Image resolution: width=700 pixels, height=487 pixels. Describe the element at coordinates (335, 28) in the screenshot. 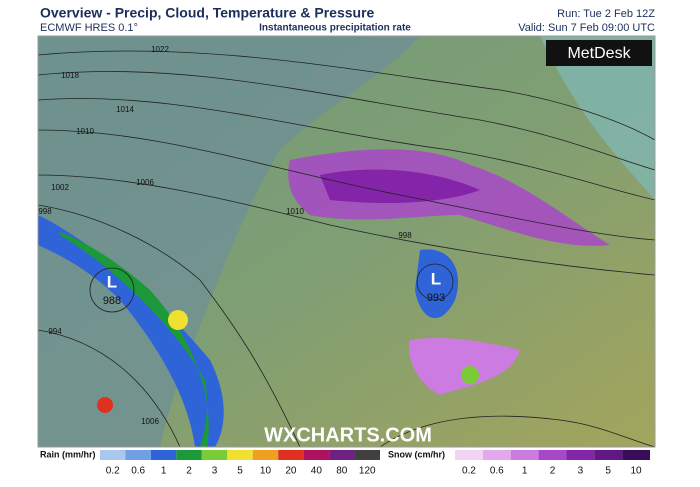

I see `subtitle: Instantaneous precipitation rate` at that location.